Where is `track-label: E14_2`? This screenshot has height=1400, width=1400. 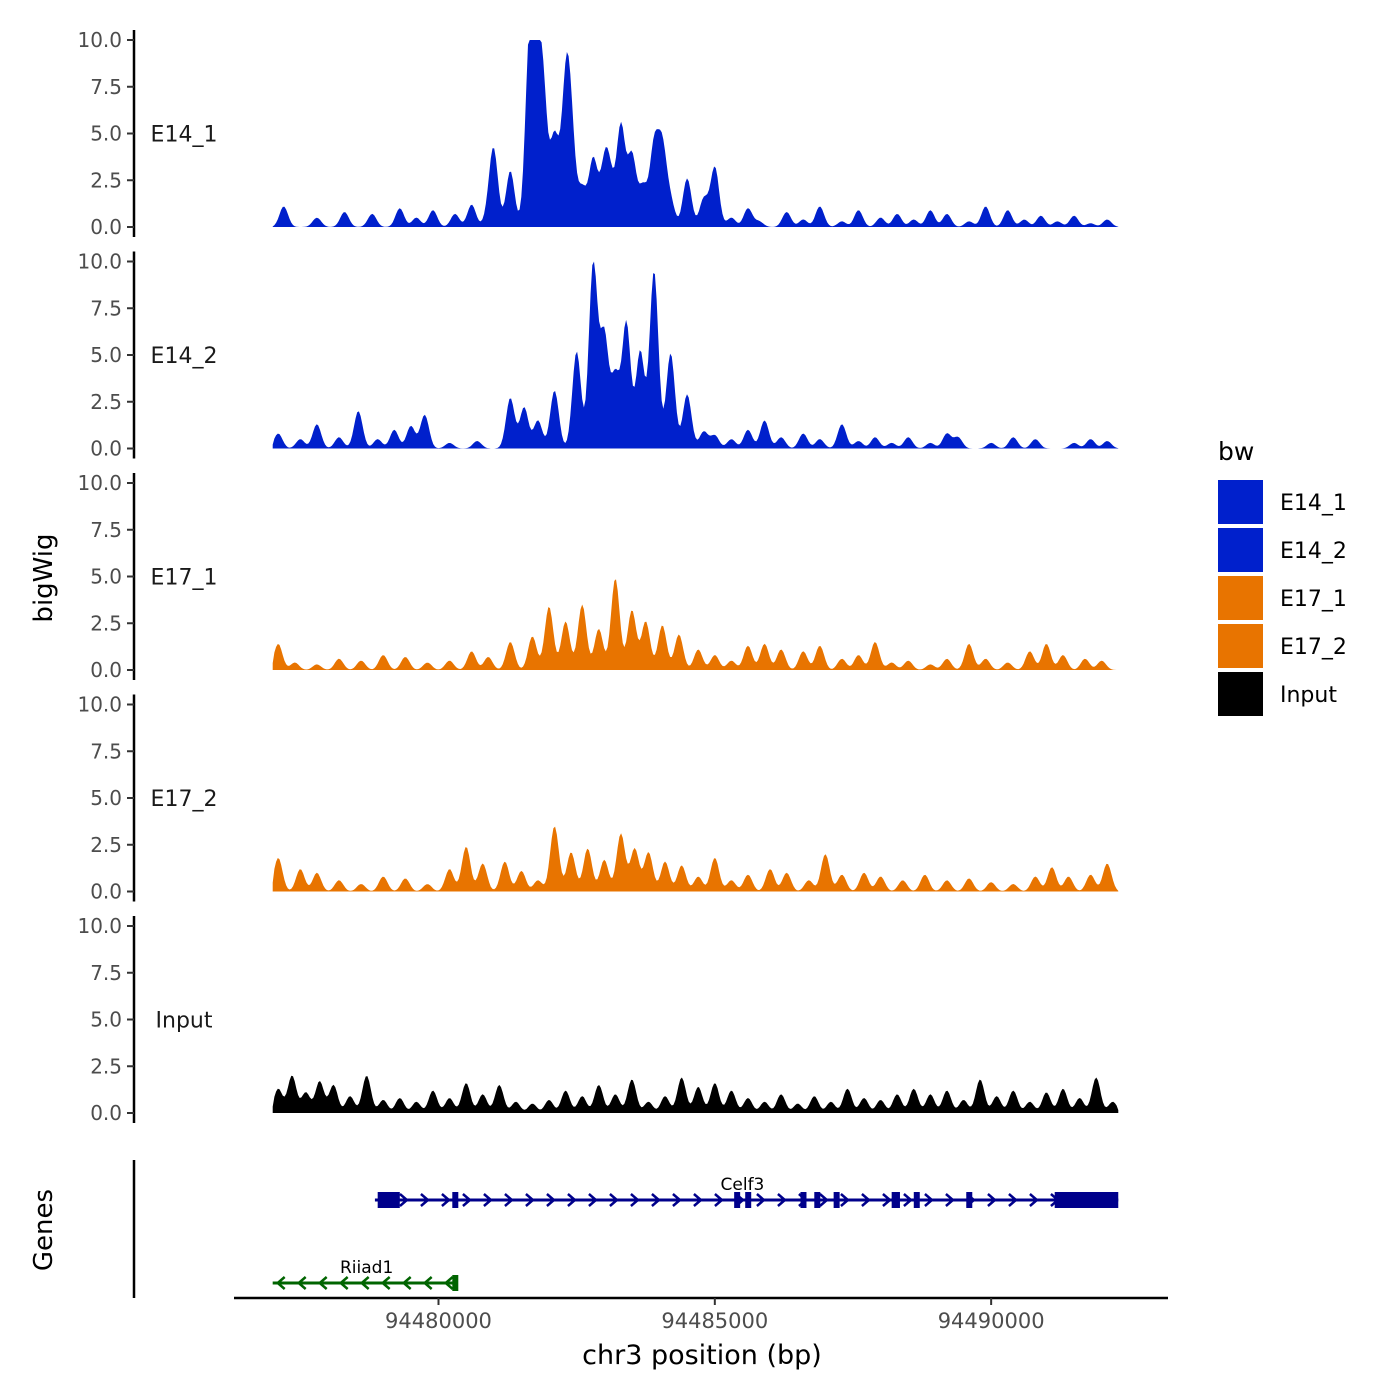
track-label: E14_2 is located at coordinates (184, 356).